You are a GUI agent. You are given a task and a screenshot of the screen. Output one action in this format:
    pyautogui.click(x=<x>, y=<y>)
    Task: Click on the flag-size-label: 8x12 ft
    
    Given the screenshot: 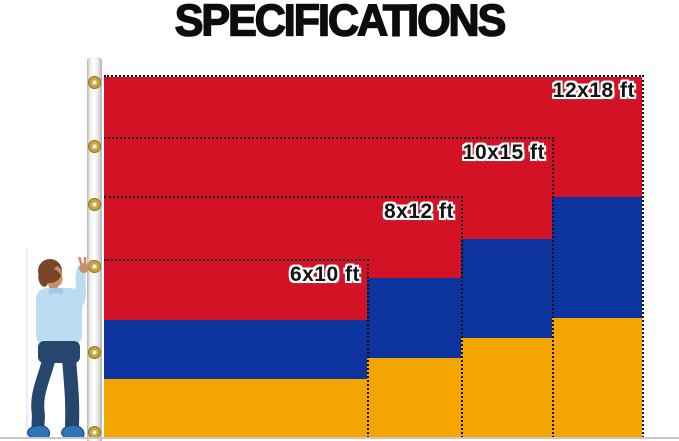 What is the action you would take?
    pyautogui.click(x=418, y=211)
    